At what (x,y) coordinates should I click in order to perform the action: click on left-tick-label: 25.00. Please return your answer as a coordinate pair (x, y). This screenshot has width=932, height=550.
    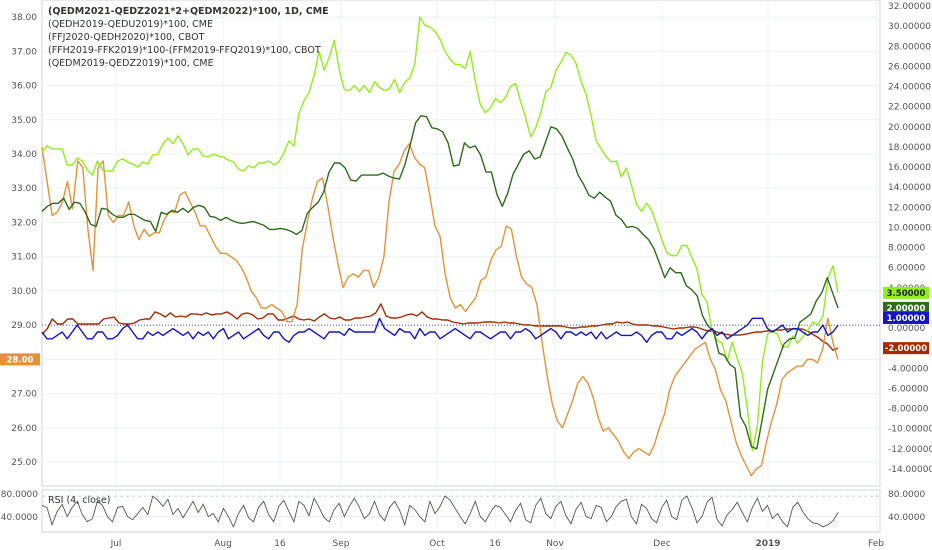
    Looking at the image, I should click on (24, 463).